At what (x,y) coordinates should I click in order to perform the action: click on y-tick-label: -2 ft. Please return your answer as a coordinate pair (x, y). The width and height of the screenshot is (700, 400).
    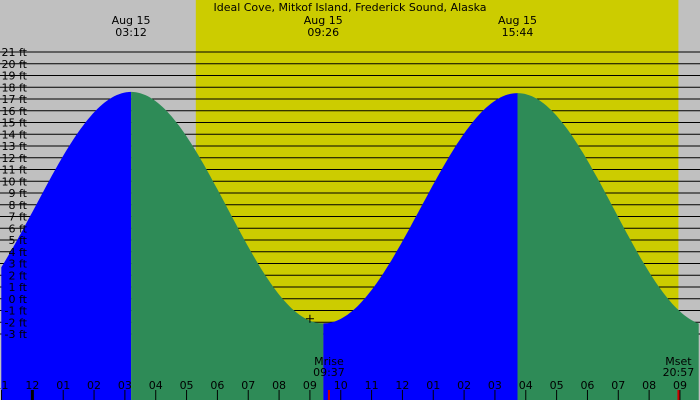
    Looking at the image, I should click on (16, 322).